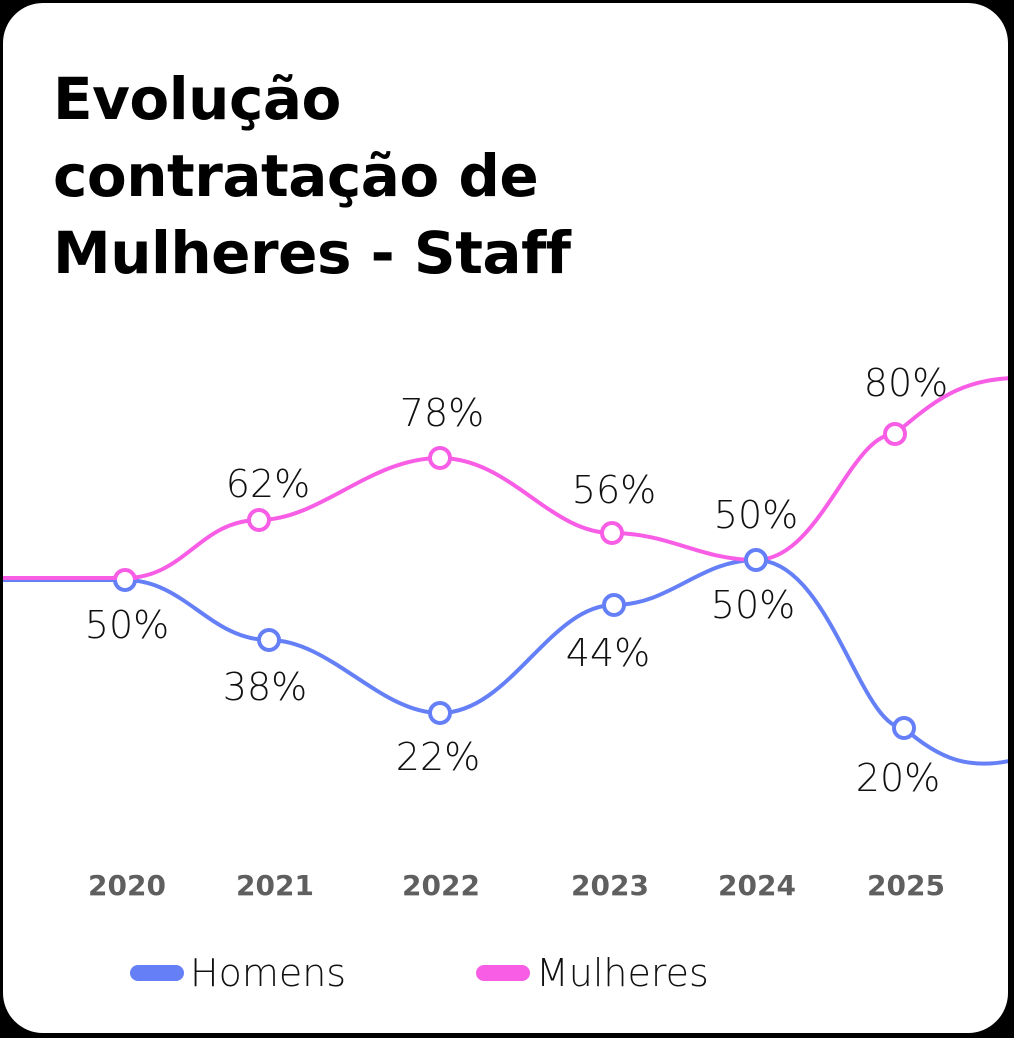 Image resolution: width=1014 pixels, height=1038 pixels. I want to click on mulheres-label-2024: 50%, so click(756, 515).